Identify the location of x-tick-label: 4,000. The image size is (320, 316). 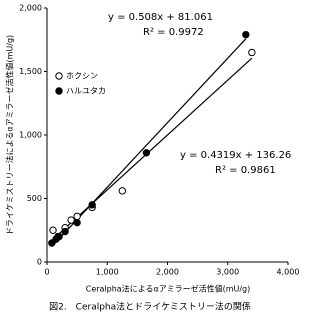
(288, 272).